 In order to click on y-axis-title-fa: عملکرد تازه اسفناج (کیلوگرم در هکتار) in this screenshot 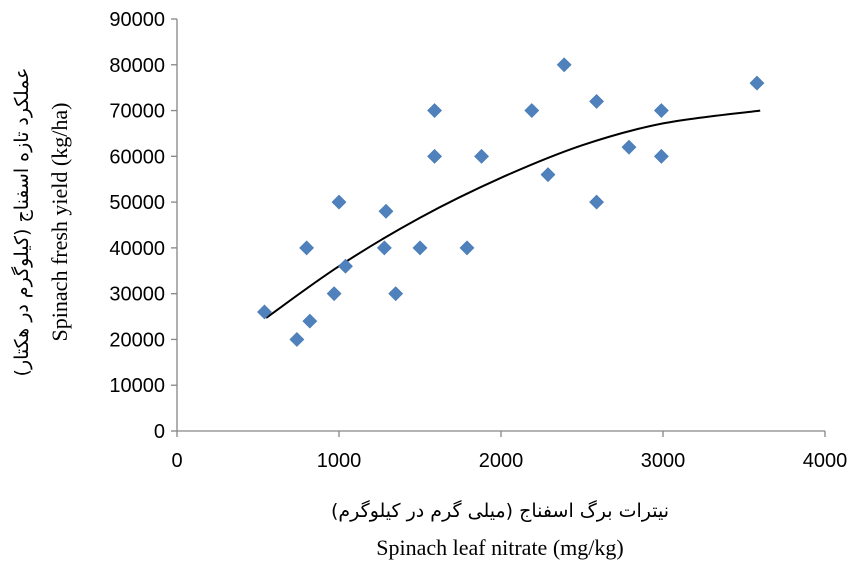, I will do `click(21, 222)`.